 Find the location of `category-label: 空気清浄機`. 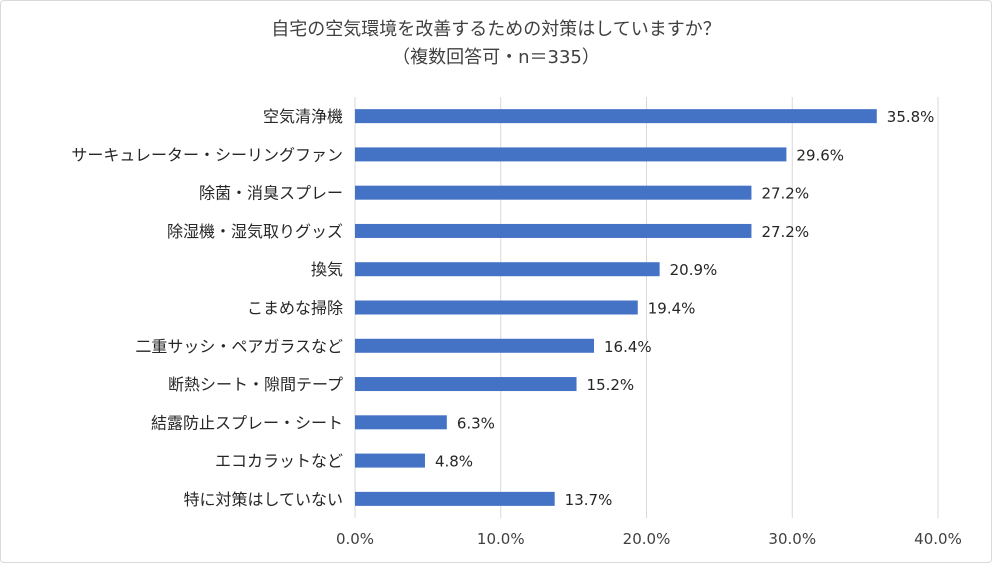

category-label: 空気清浄機 is located at coordinates (303, 116).